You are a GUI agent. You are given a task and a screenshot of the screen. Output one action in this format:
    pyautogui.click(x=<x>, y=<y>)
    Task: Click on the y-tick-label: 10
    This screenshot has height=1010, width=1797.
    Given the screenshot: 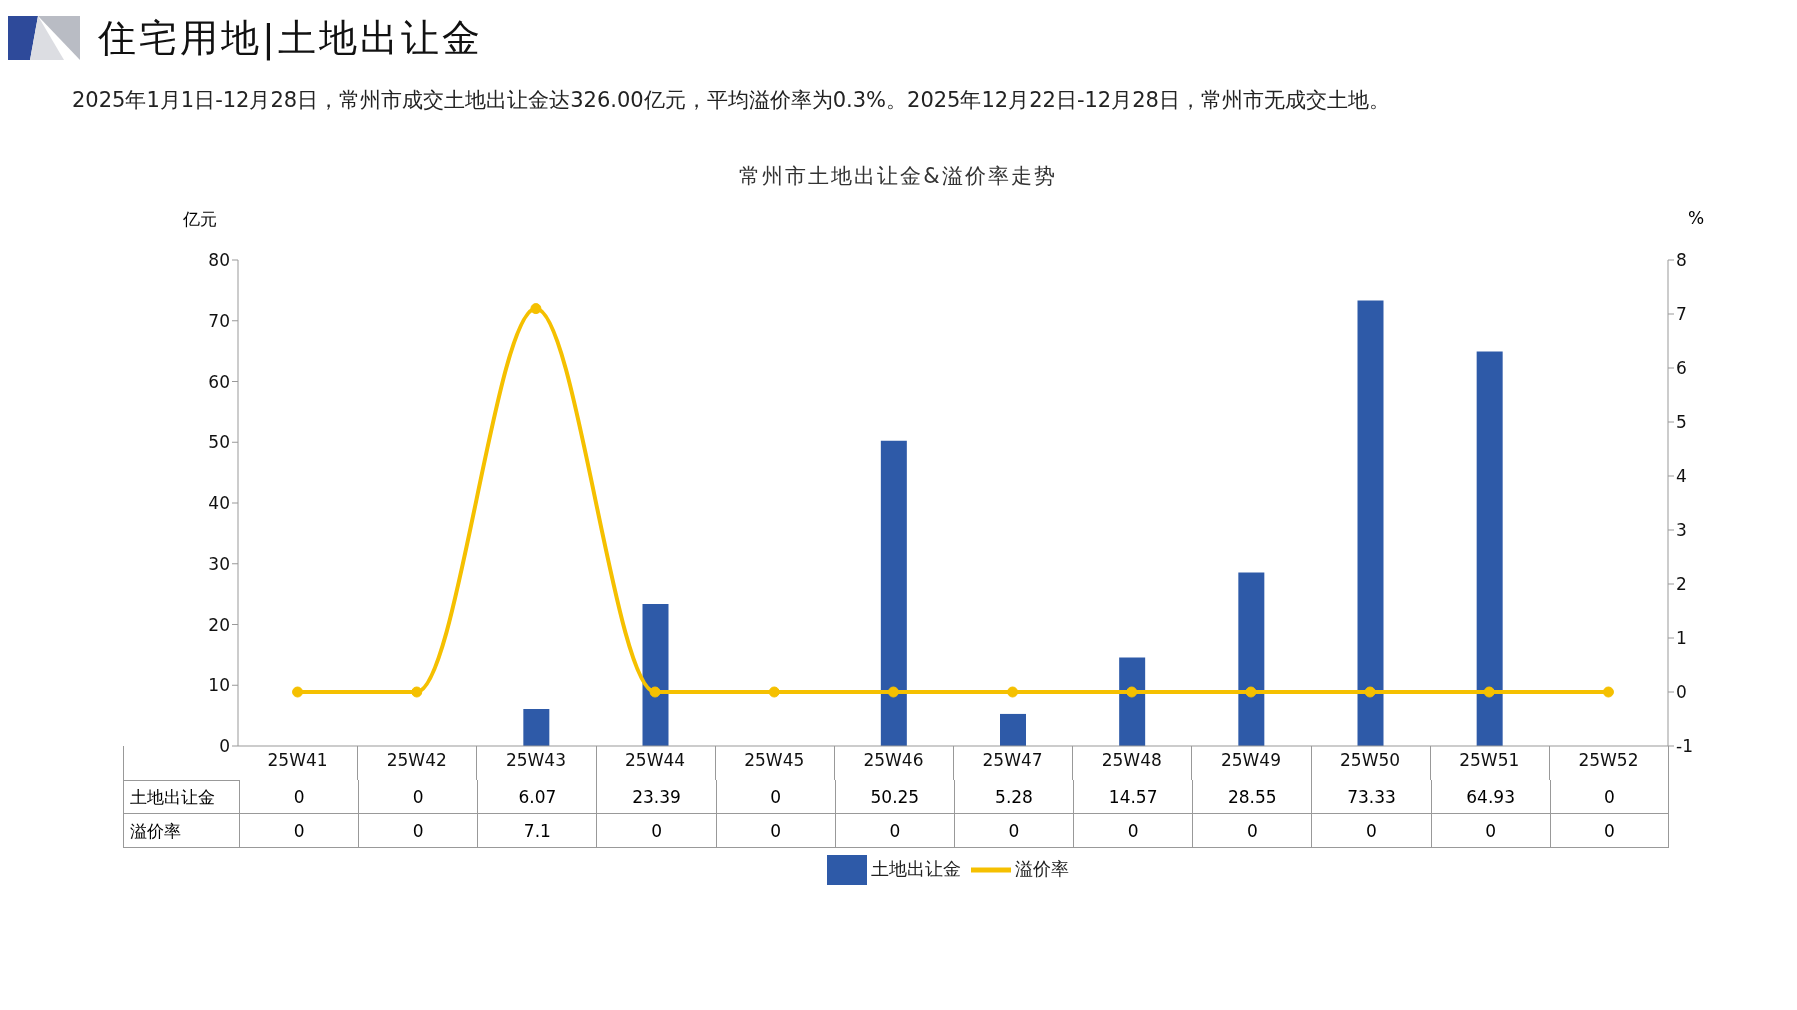 What is the action you would take?
    pyautogui.click(x=219, y=685)
    